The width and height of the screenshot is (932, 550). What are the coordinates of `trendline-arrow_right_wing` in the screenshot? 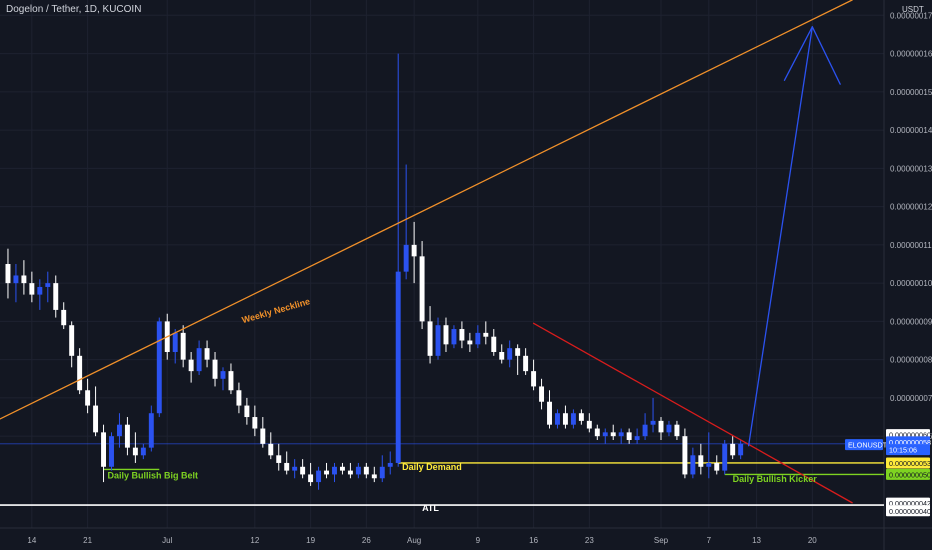 It's located at (826, 55).